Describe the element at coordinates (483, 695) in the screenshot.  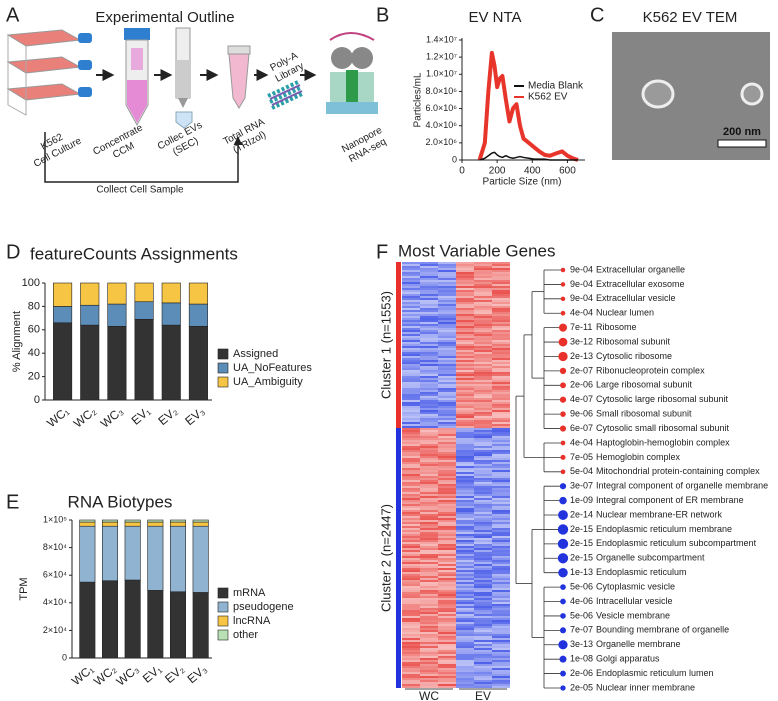
I see `column-label: EV` at that location.